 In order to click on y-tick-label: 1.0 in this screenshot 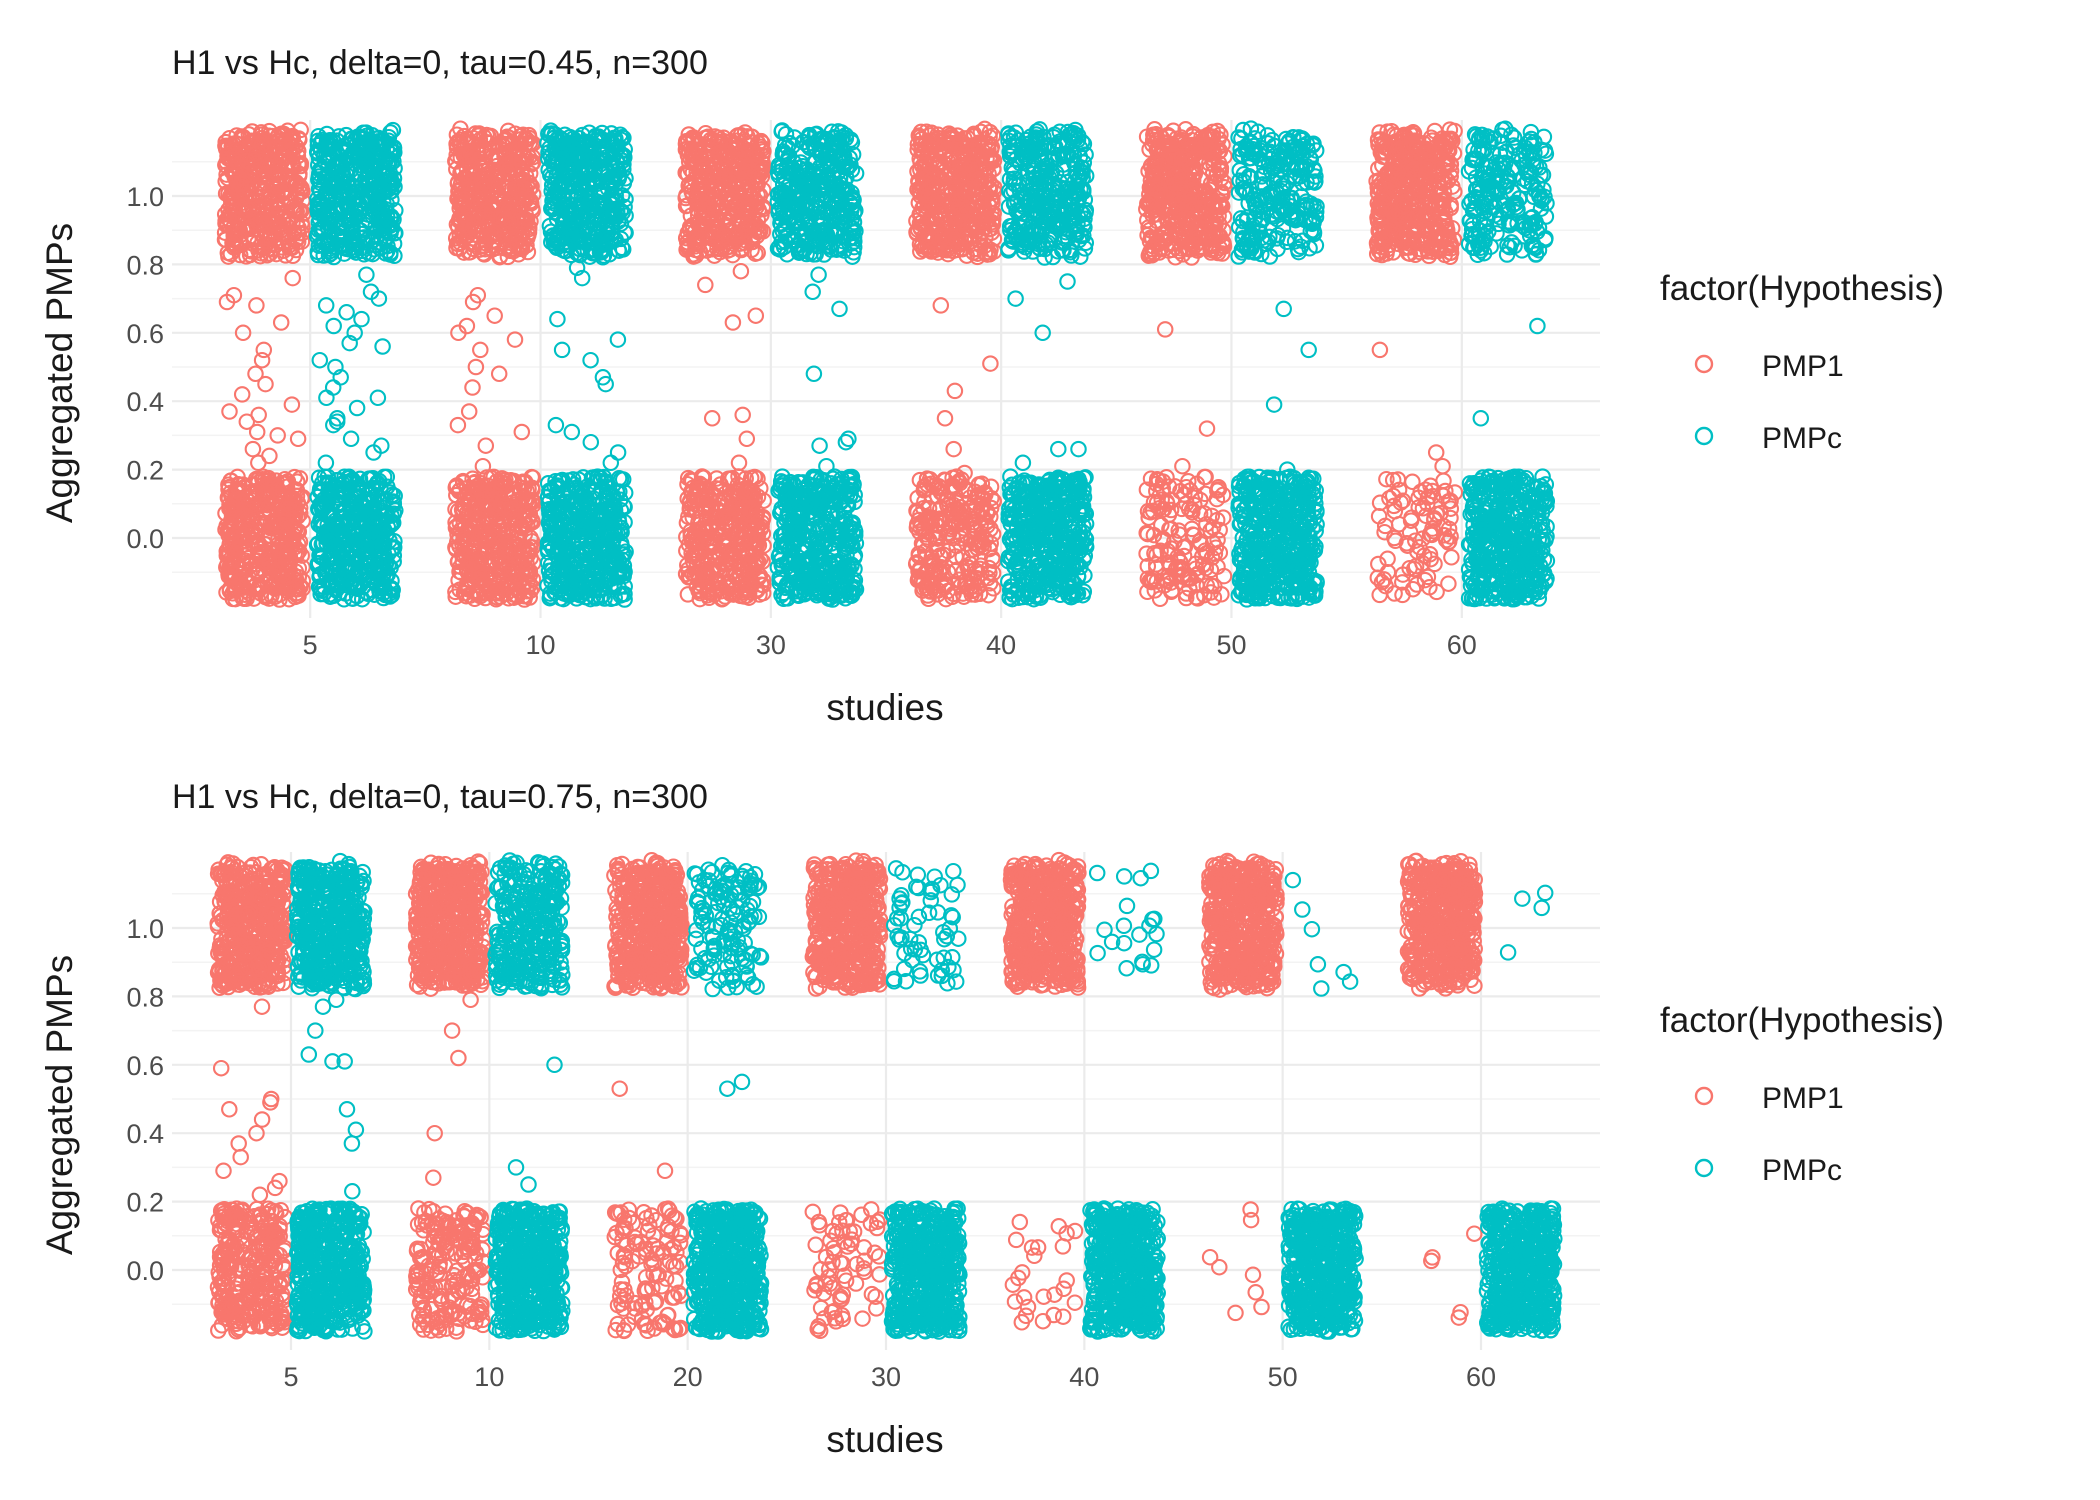, I will do `click(145, 197)`.